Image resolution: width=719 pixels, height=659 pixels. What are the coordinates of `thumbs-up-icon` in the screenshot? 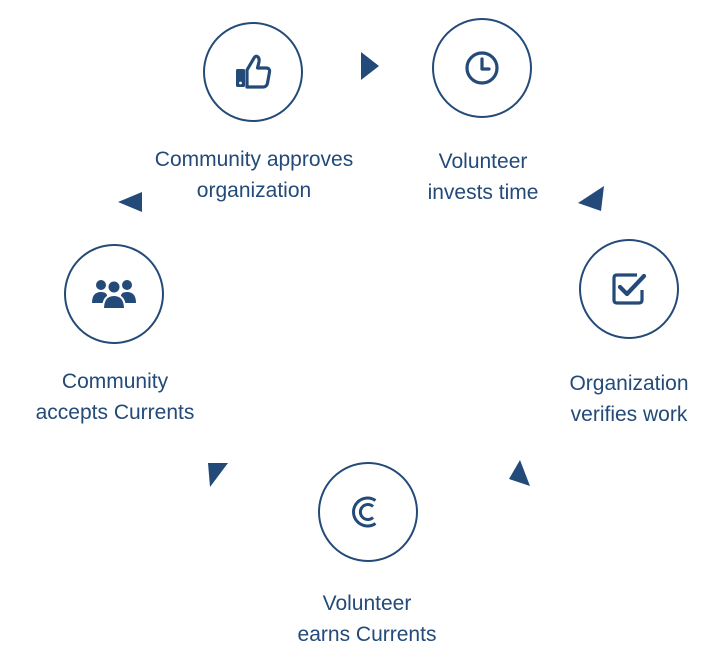 It's located at (254, 71).